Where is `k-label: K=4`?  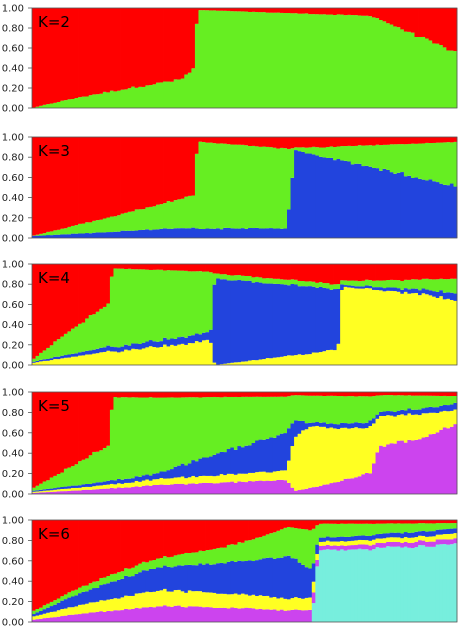
k-label: K=4 is located at coordinates (54, 278).